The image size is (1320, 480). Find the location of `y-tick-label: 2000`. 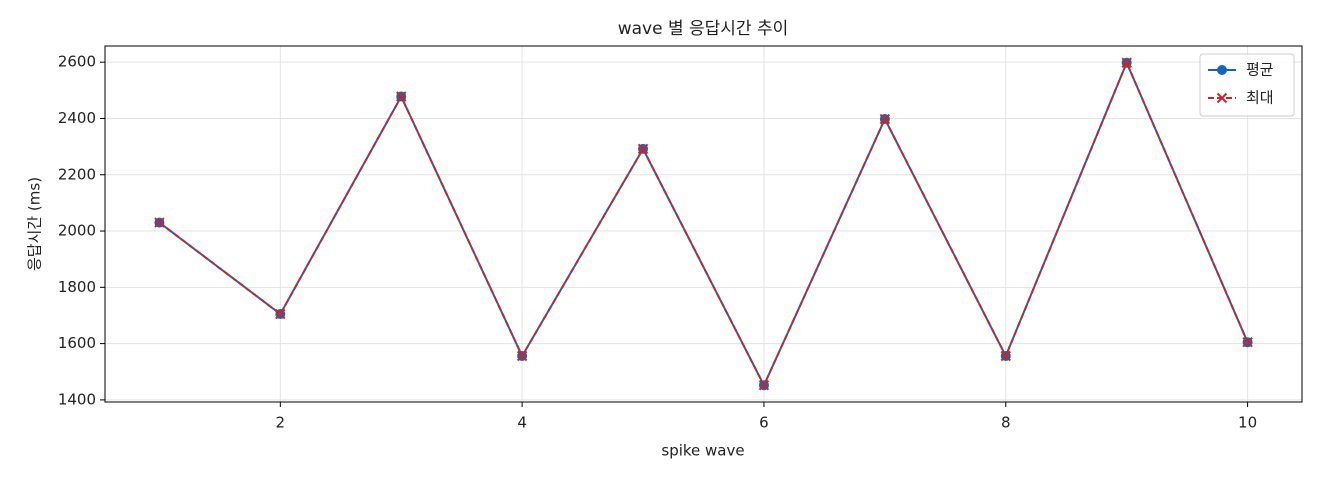

y-tick-label: 2000 is located at coordinates (77, 231).